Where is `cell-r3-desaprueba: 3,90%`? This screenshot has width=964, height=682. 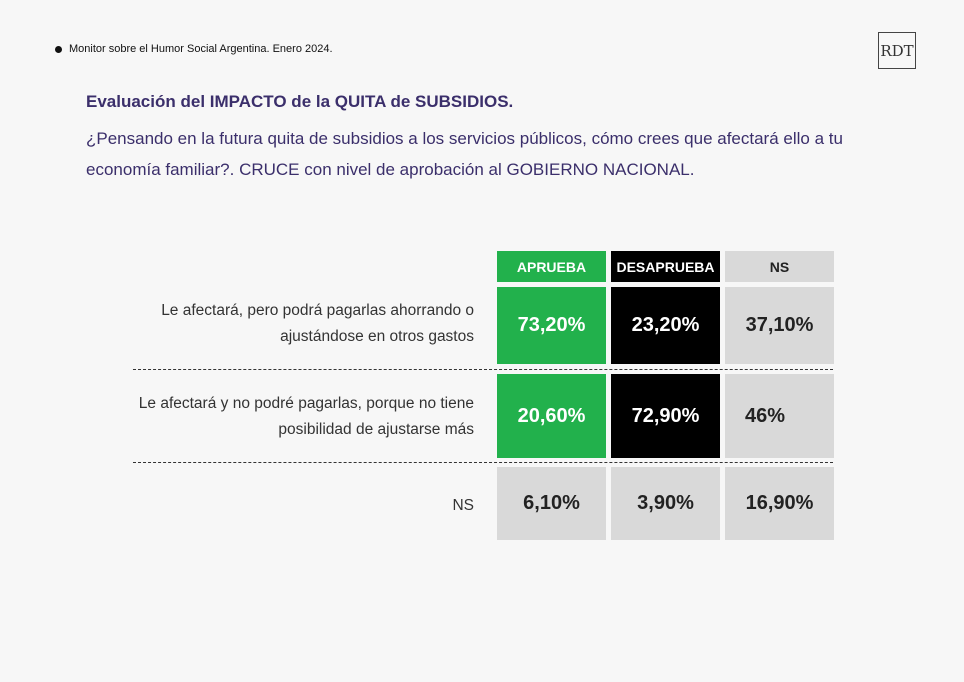 cell-r3-desaprueba: 3,90% is located at coordinates (665, 503).